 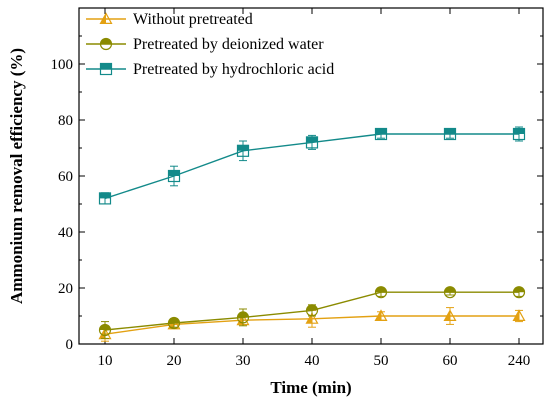 I want to click on y-tick-label: 20, so click(x=65, y=289).